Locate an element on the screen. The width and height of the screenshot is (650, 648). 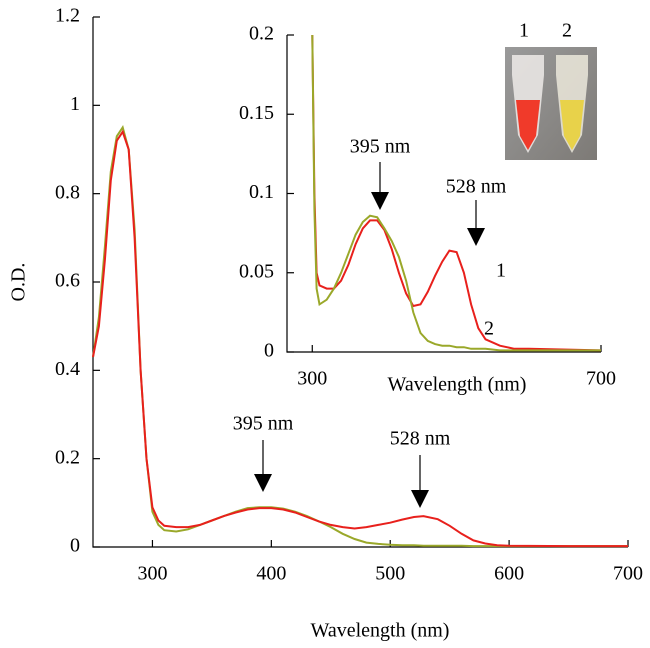
y-tick-label: 0.6 is located at coordinates (67, 281).